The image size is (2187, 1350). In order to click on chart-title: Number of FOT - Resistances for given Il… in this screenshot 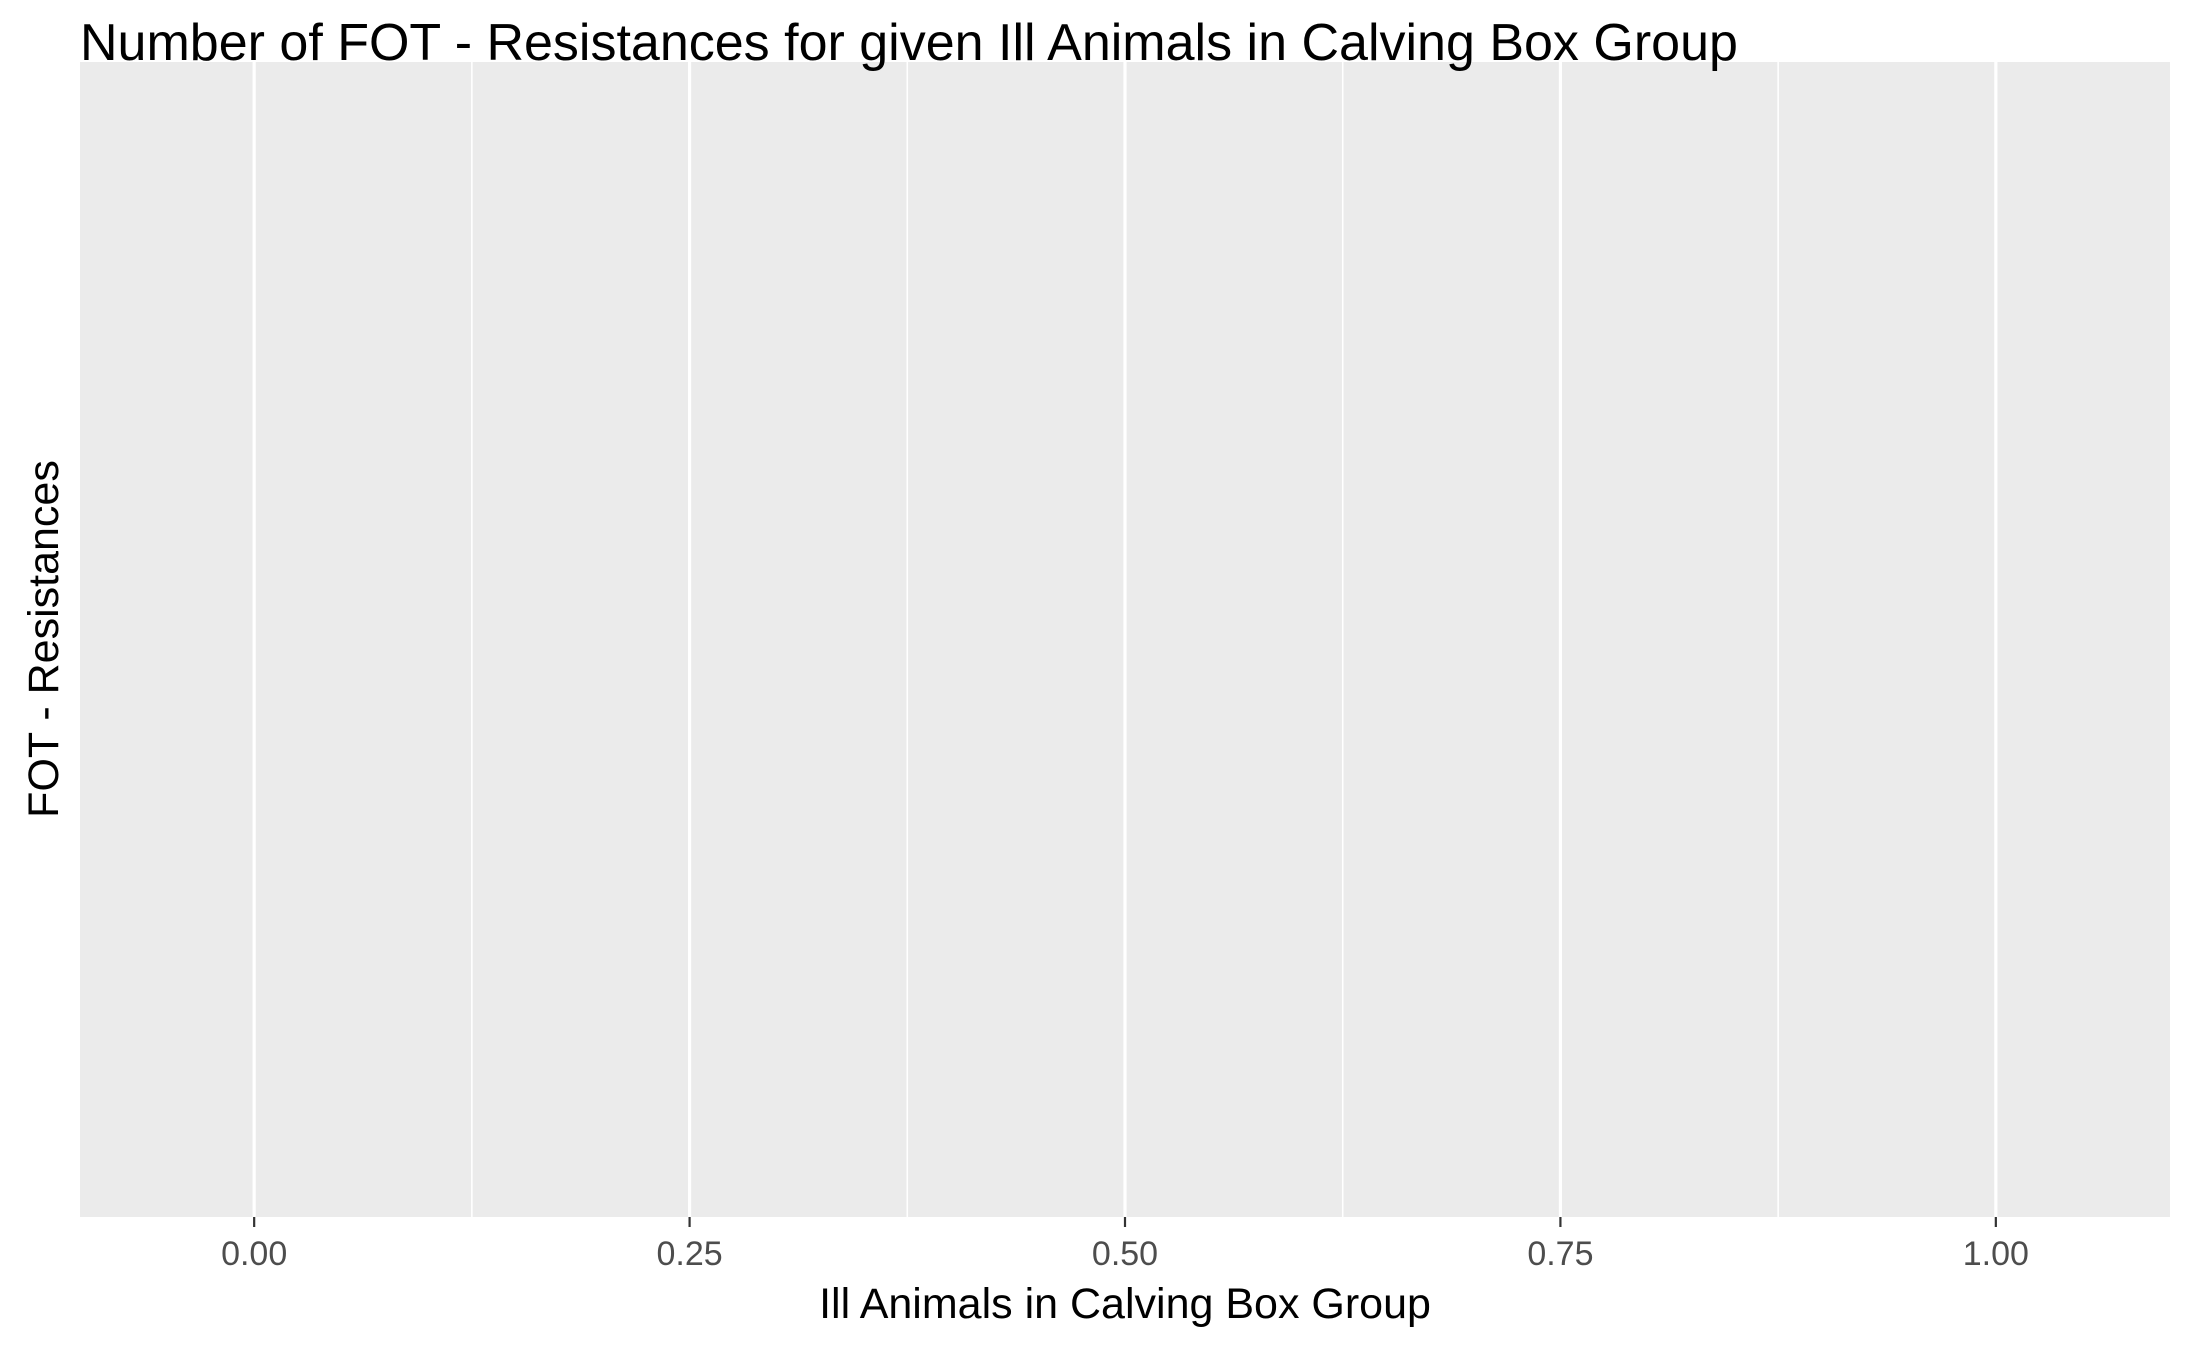, I will do `click(909, 43)`.